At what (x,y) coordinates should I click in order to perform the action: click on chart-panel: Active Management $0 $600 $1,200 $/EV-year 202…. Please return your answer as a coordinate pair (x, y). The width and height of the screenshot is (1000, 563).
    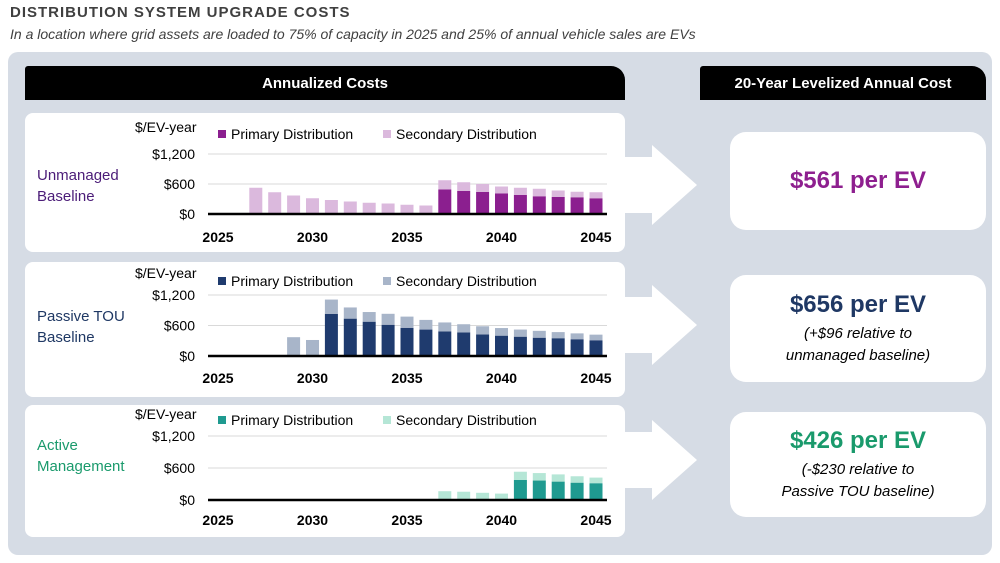
    Looking at the image, I should click on (325, 471).